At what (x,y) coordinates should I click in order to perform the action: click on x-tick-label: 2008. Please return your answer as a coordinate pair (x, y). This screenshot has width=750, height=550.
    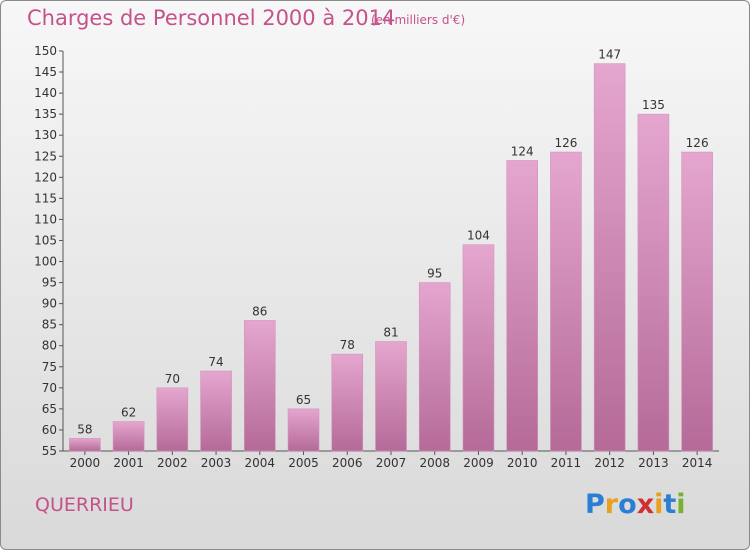
    Looking at the image, I should click on (434, 463).